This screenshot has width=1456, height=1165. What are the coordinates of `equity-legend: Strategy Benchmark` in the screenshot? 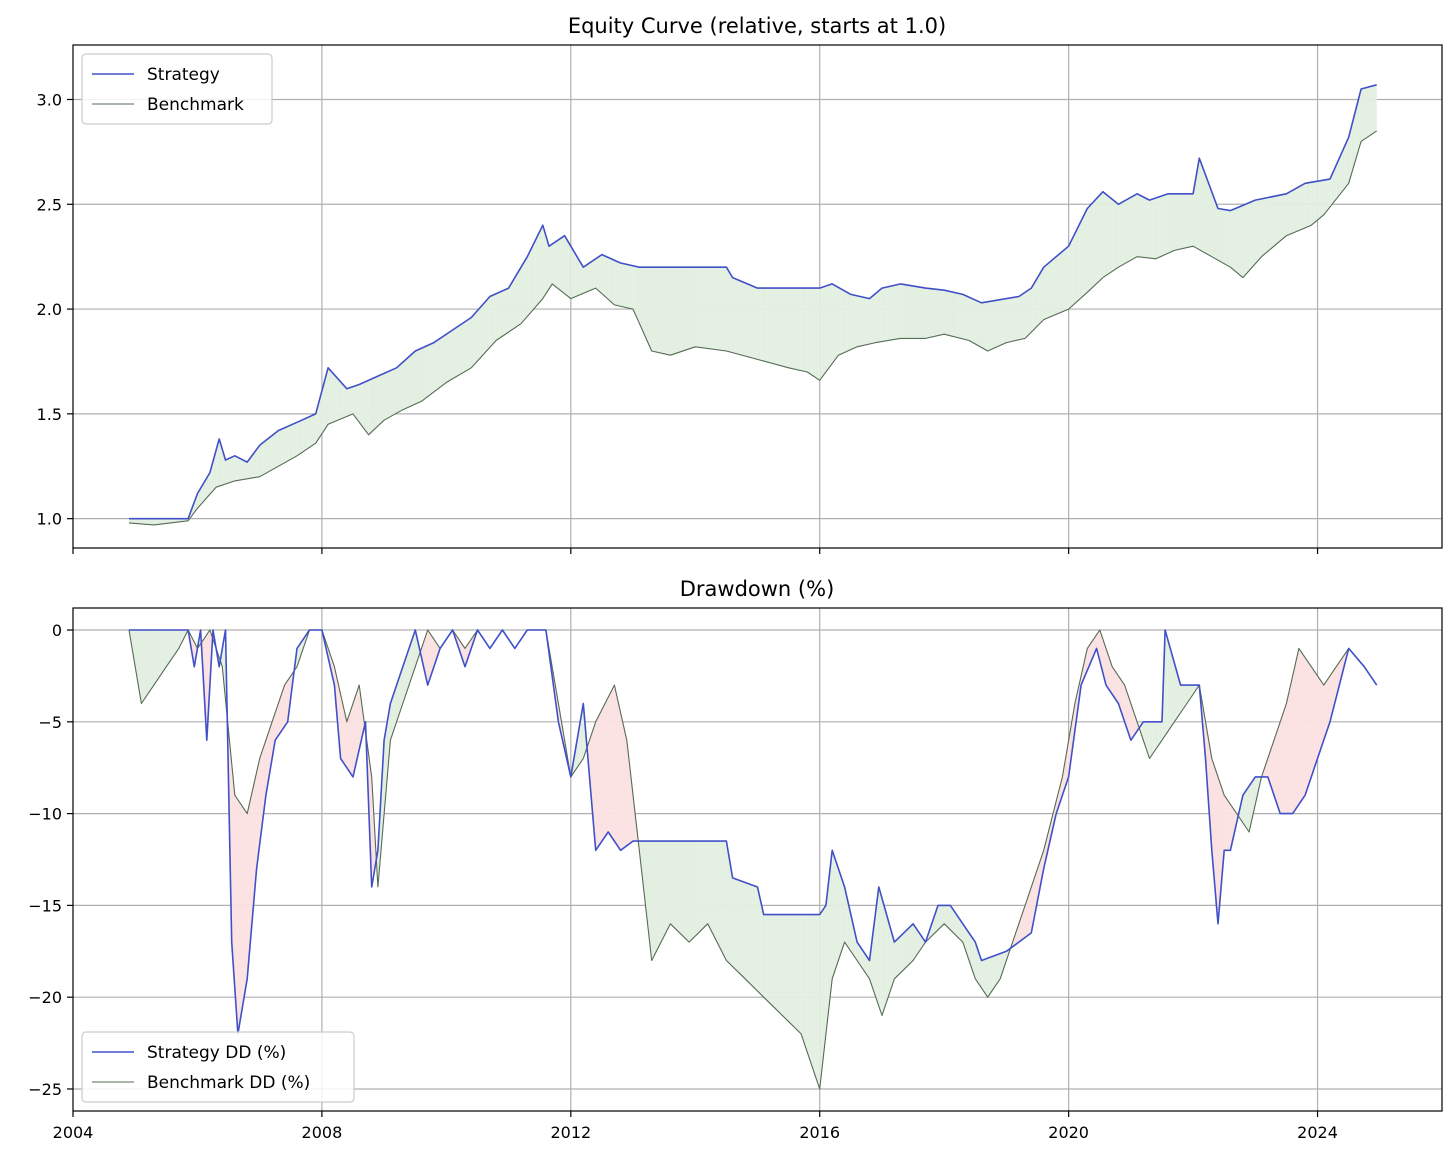 It's located at (177, 89).